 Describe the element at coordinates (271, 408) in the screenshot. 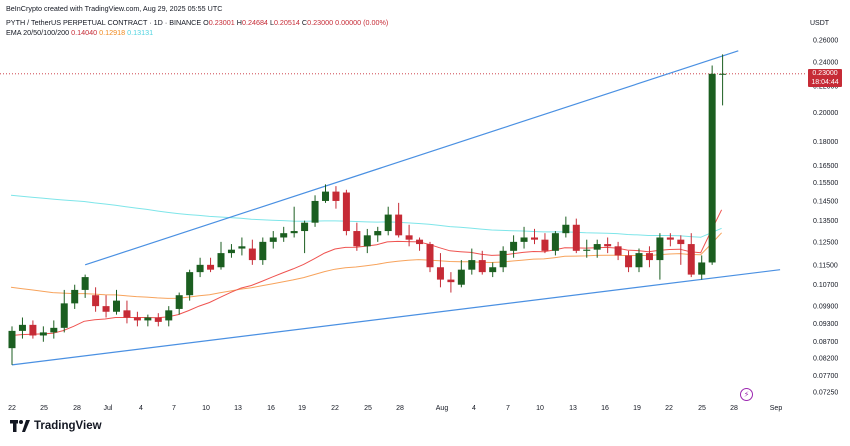

I see `time-tick-label: 16` at that location.